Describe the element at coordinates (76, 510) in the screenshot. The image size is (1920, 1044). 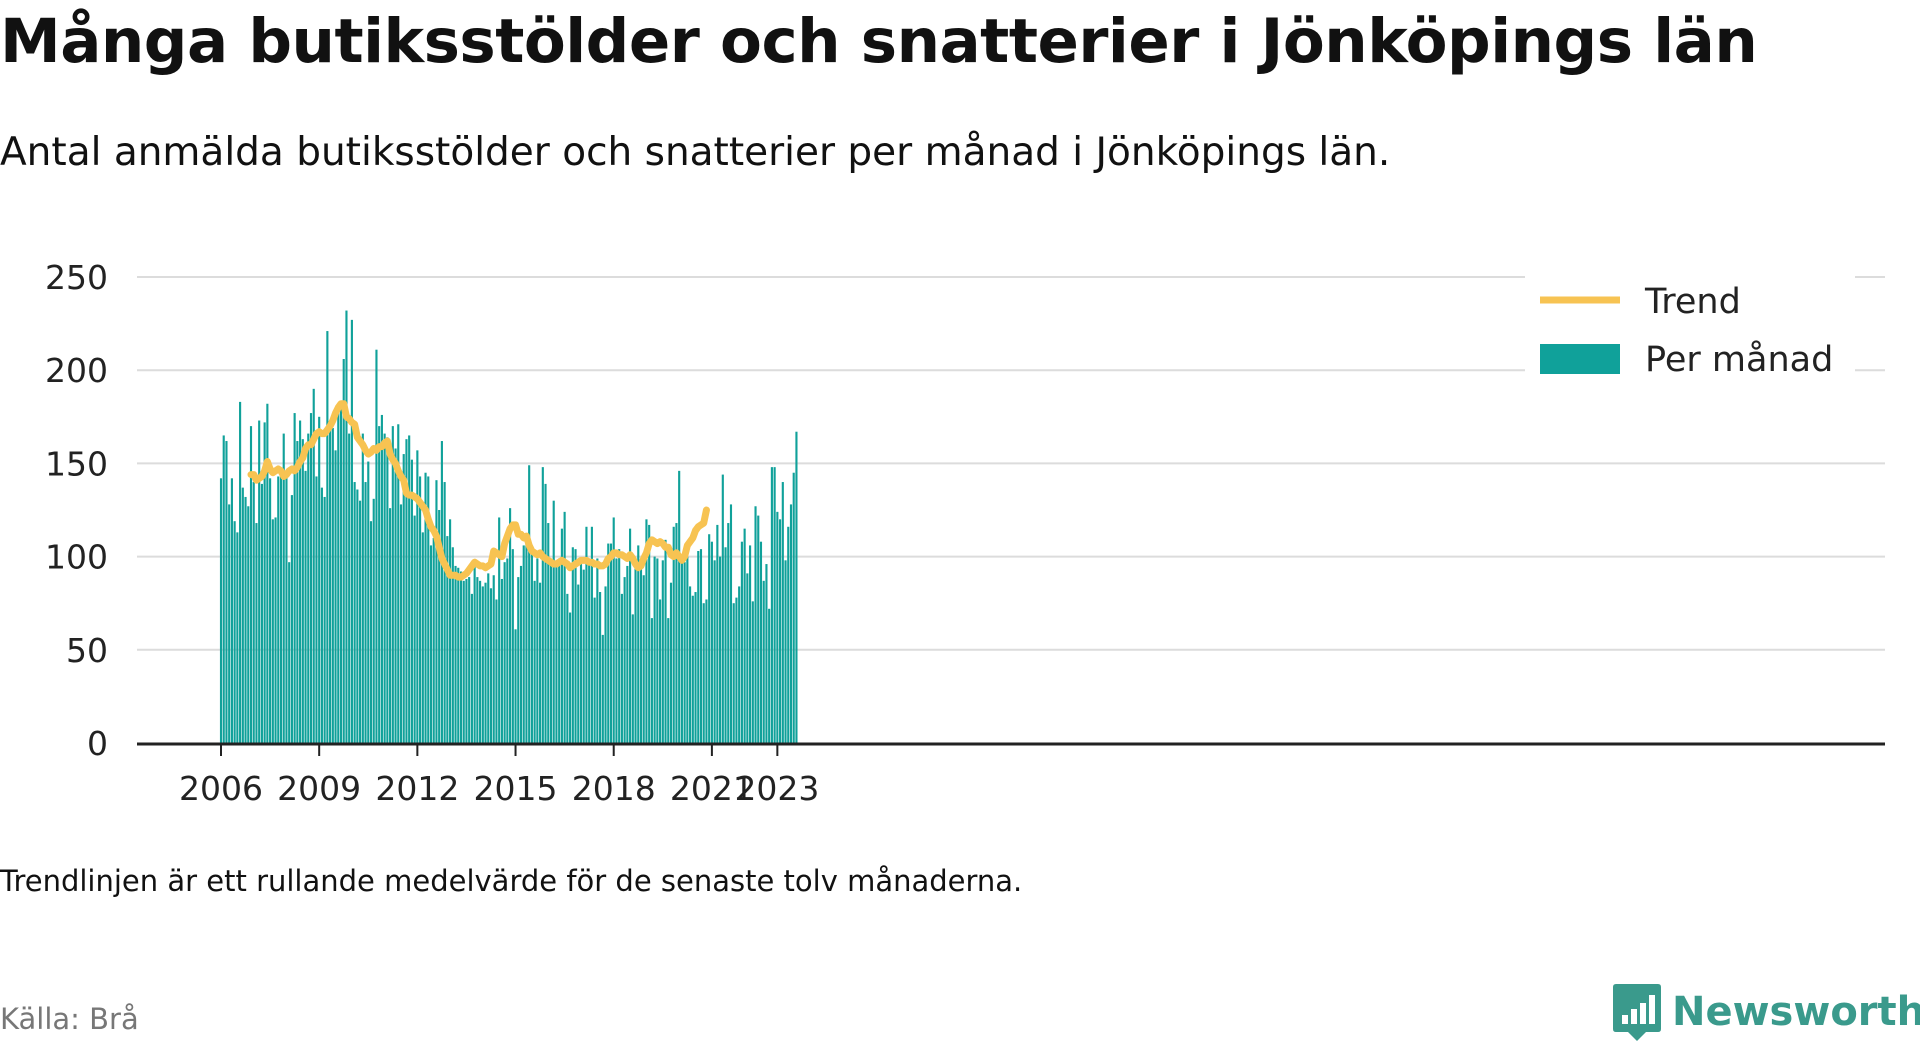
I see `y-axis-ticks: 0 50 100 150 200 250` at that location.